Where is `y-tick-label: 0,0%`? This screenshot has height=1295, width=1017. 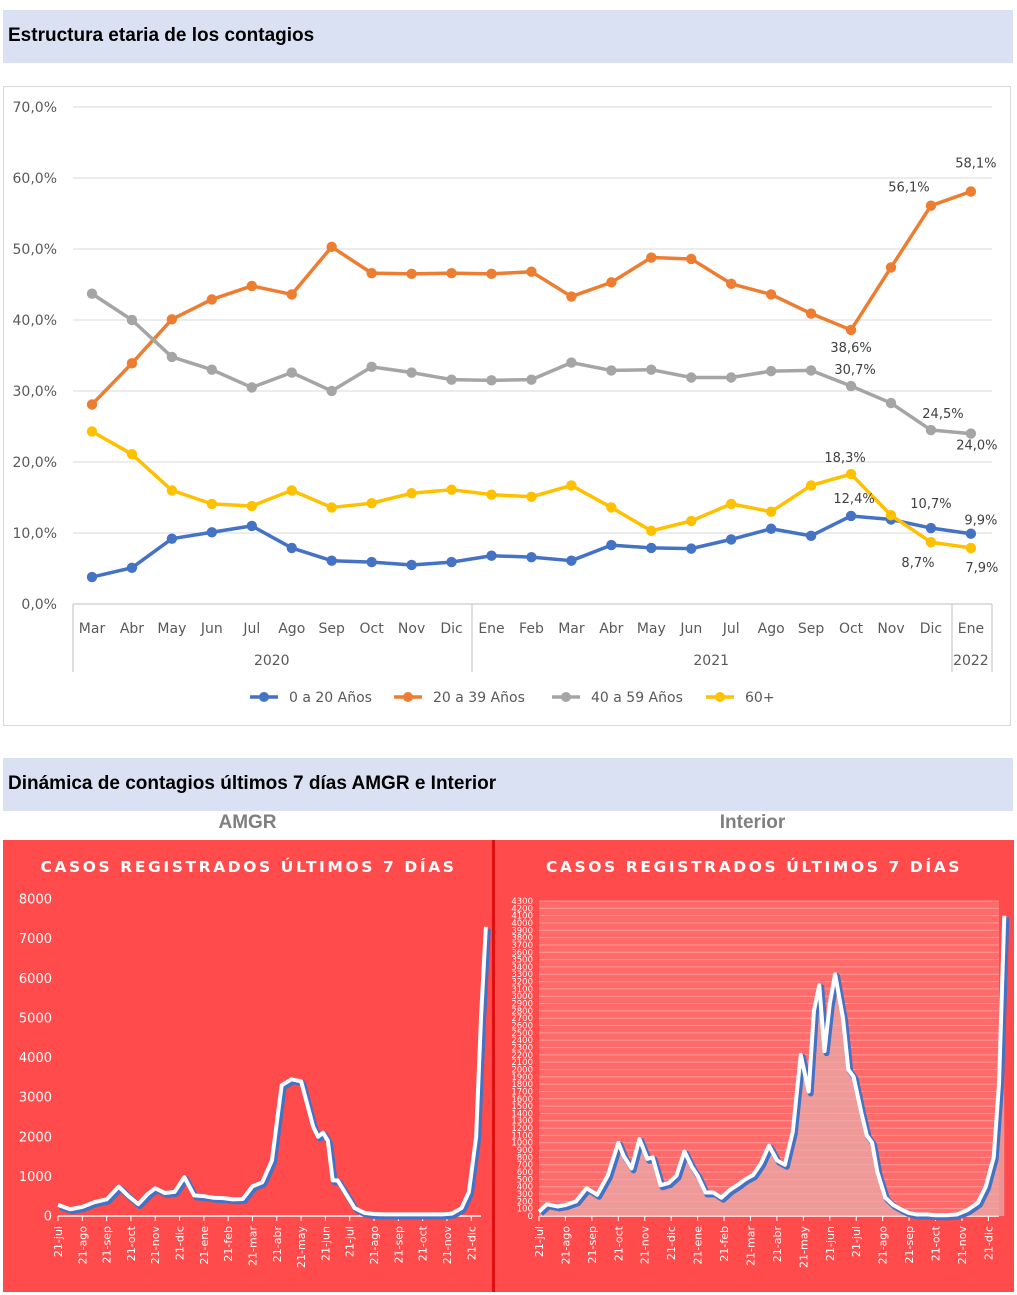 y-tick-label: 0,0% is located at coordinates (39, 605).